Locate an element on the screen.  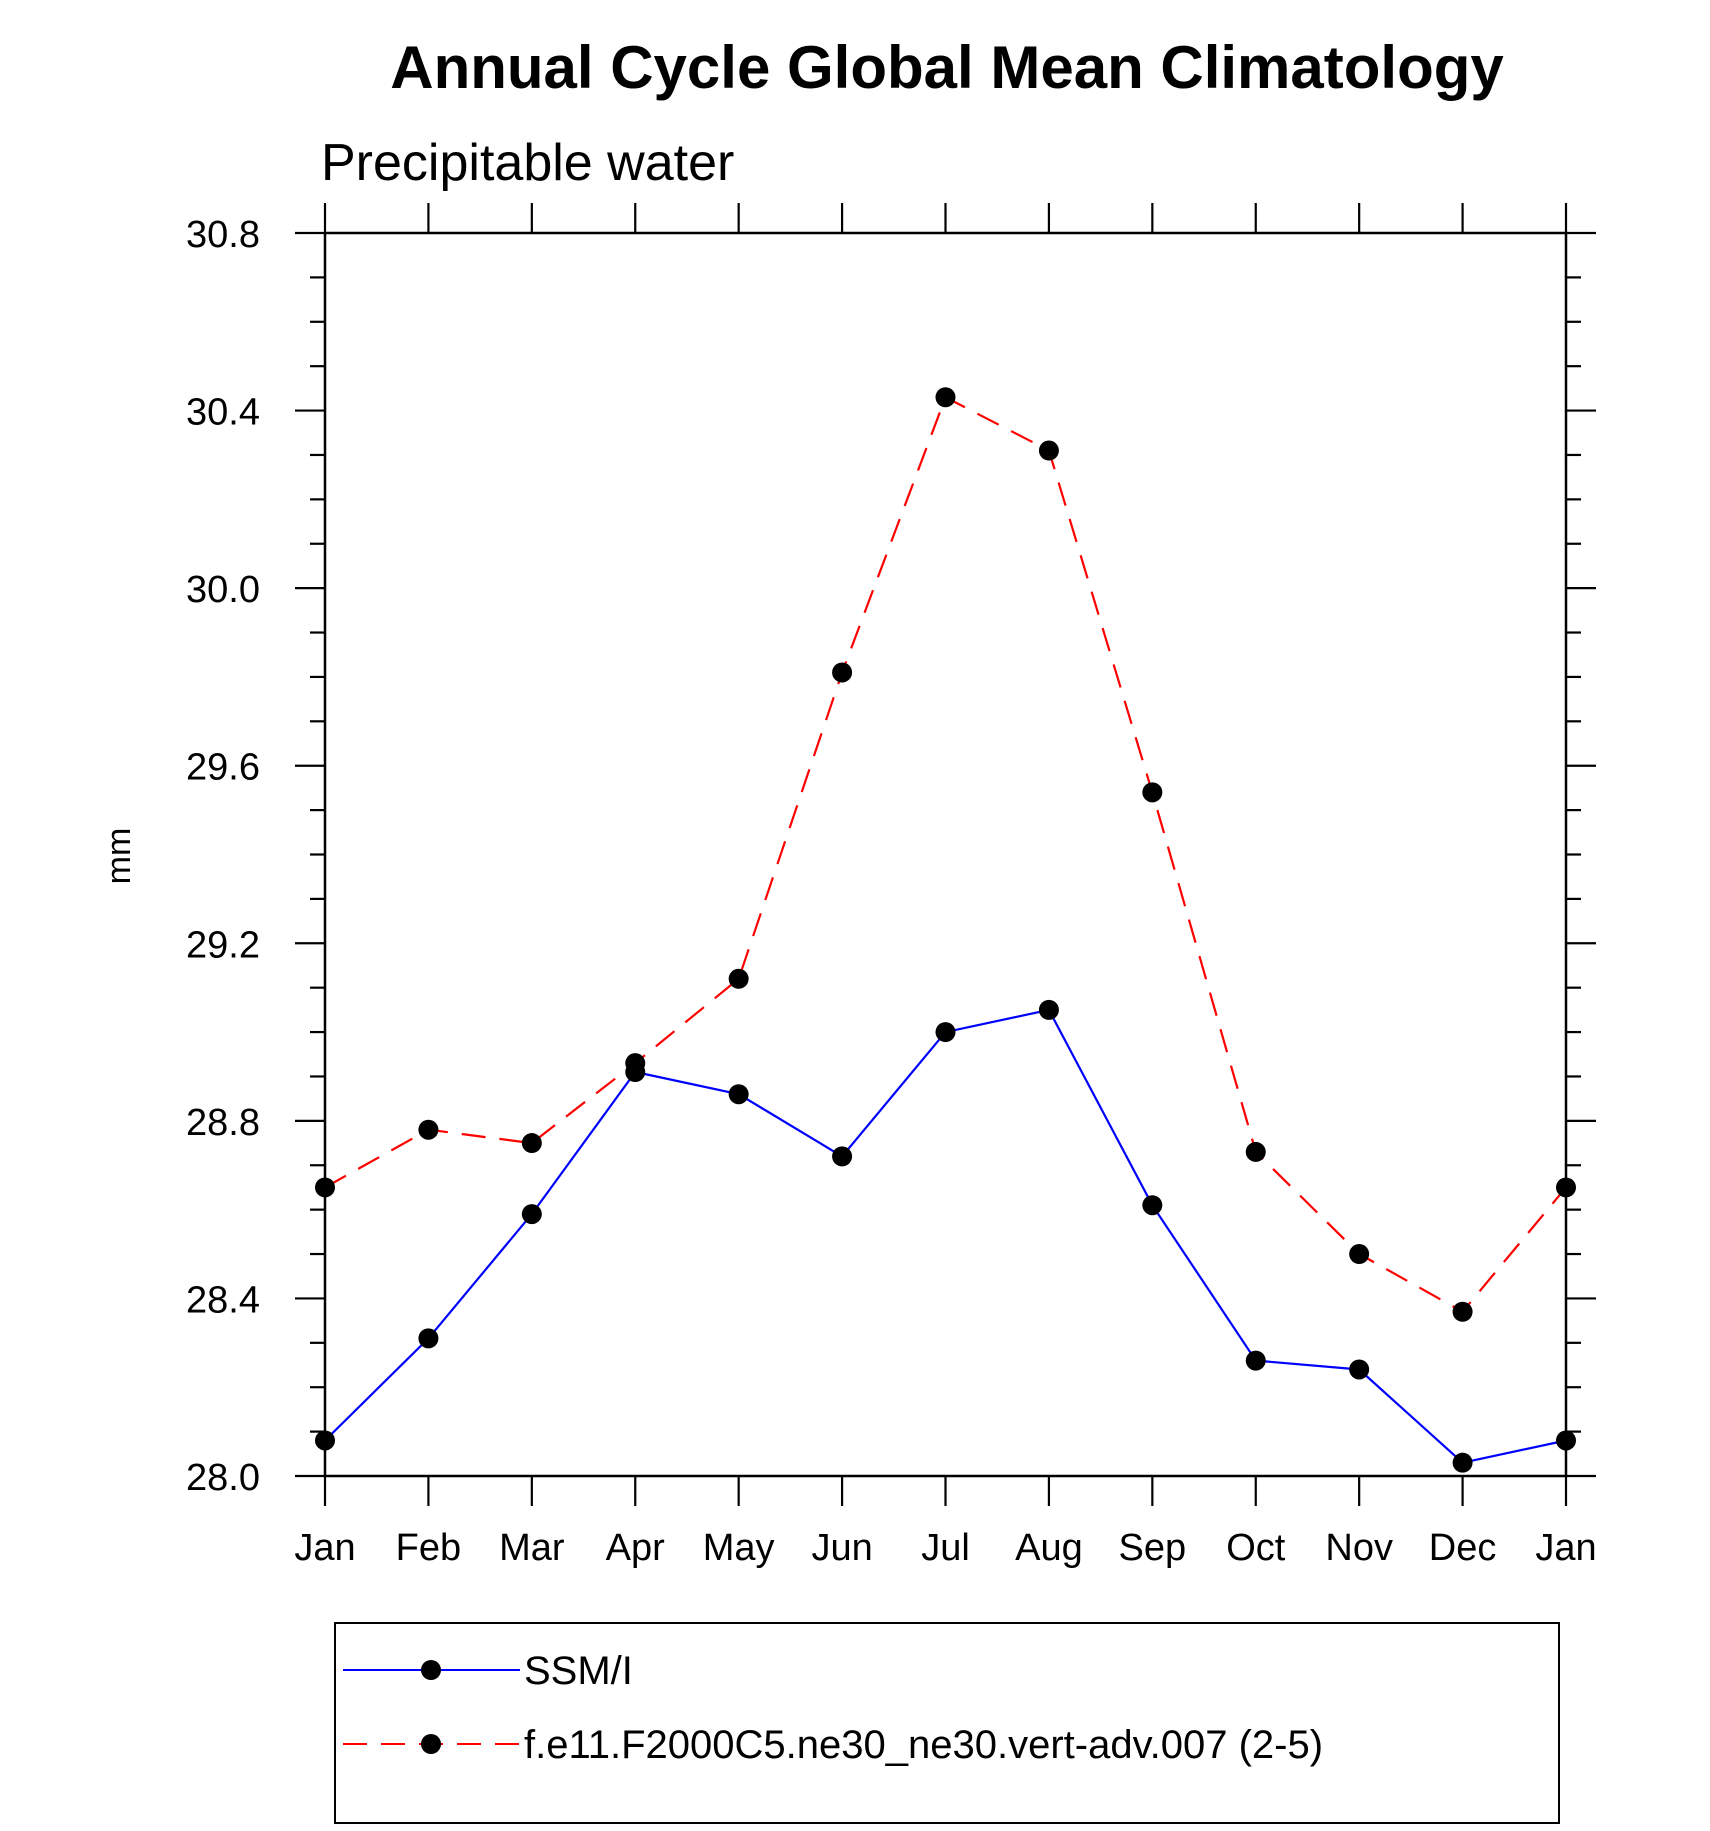
y-tick-label: 28.0 is located at coordinates (223, 1478).